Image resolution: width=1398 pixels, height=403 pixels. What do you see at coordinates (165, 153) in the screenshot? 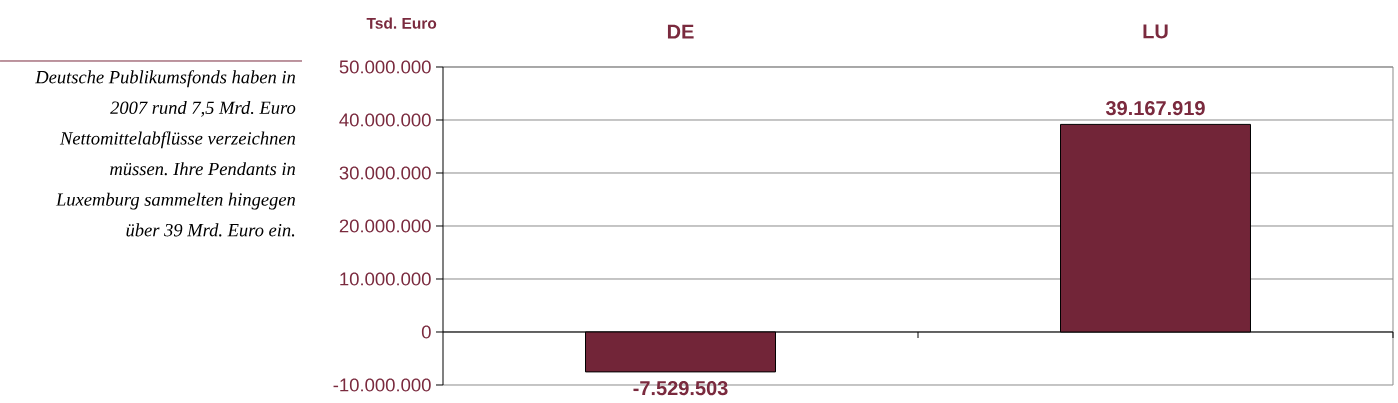
I see `text: Deutsche Publikumsfonds haben in 2007 rund 7,5 Mrd. Euro Nettomittelabflüsse verzeichnen müssen. Ihre Pendants in Luxemburg sammelten hingegen über 39 Mrd. Euro ein.` at bounding box center [165, 153].